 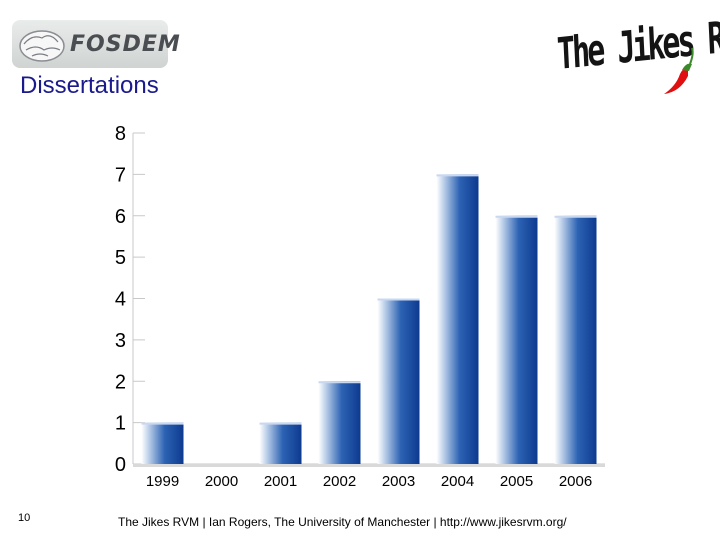 What do you see at coordinates (120, 424) in the screenshot?
I see `y-tick-label: 1` at bounding box center [120, 424].